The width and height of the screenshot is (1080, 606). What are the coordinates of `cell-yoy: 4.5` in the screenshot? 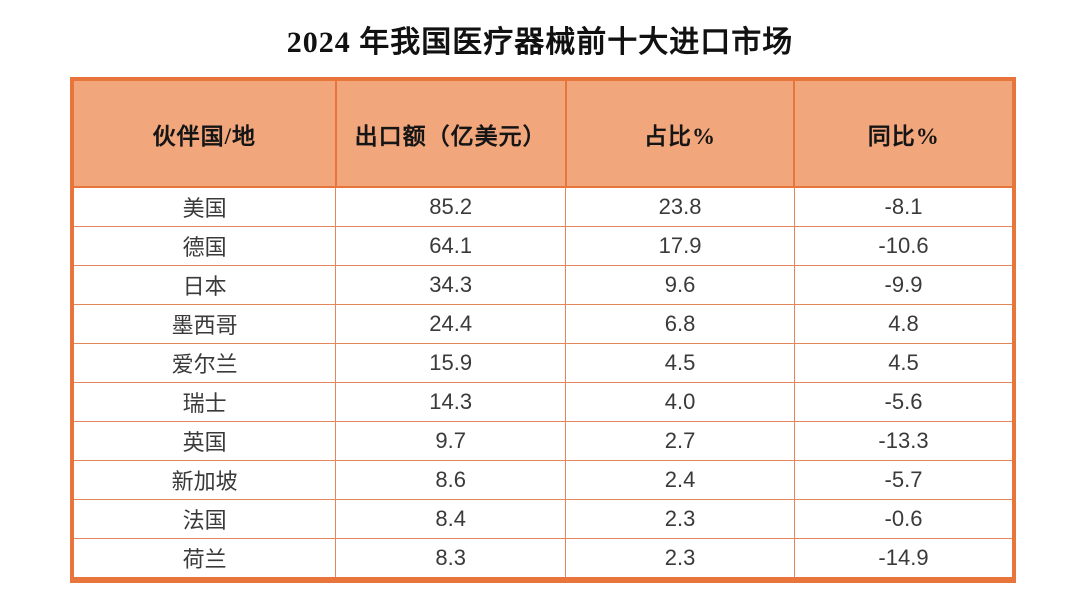 It's located at (904, 362).